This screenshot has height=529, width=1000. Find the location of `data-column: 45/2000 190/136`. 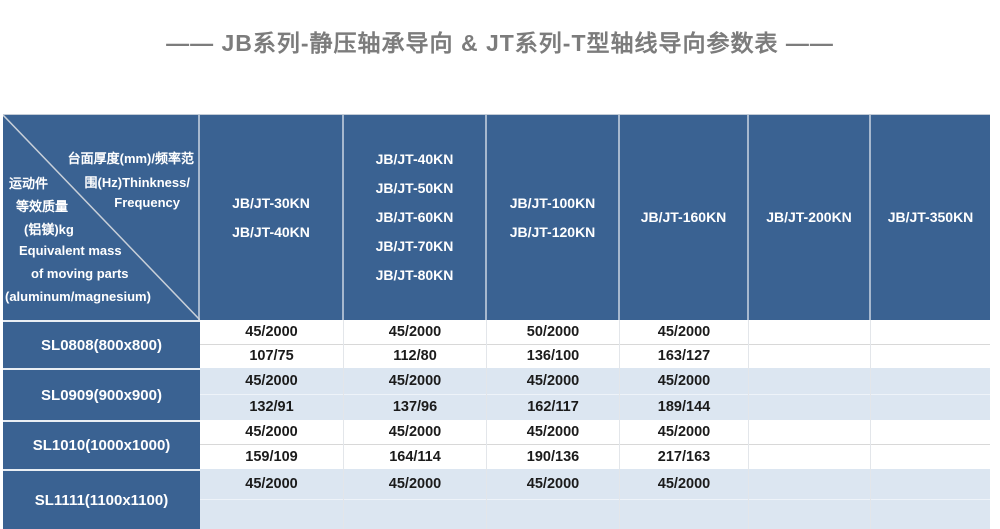

data-column: 45/2000 190/136 is located at coordinates (553, 444).